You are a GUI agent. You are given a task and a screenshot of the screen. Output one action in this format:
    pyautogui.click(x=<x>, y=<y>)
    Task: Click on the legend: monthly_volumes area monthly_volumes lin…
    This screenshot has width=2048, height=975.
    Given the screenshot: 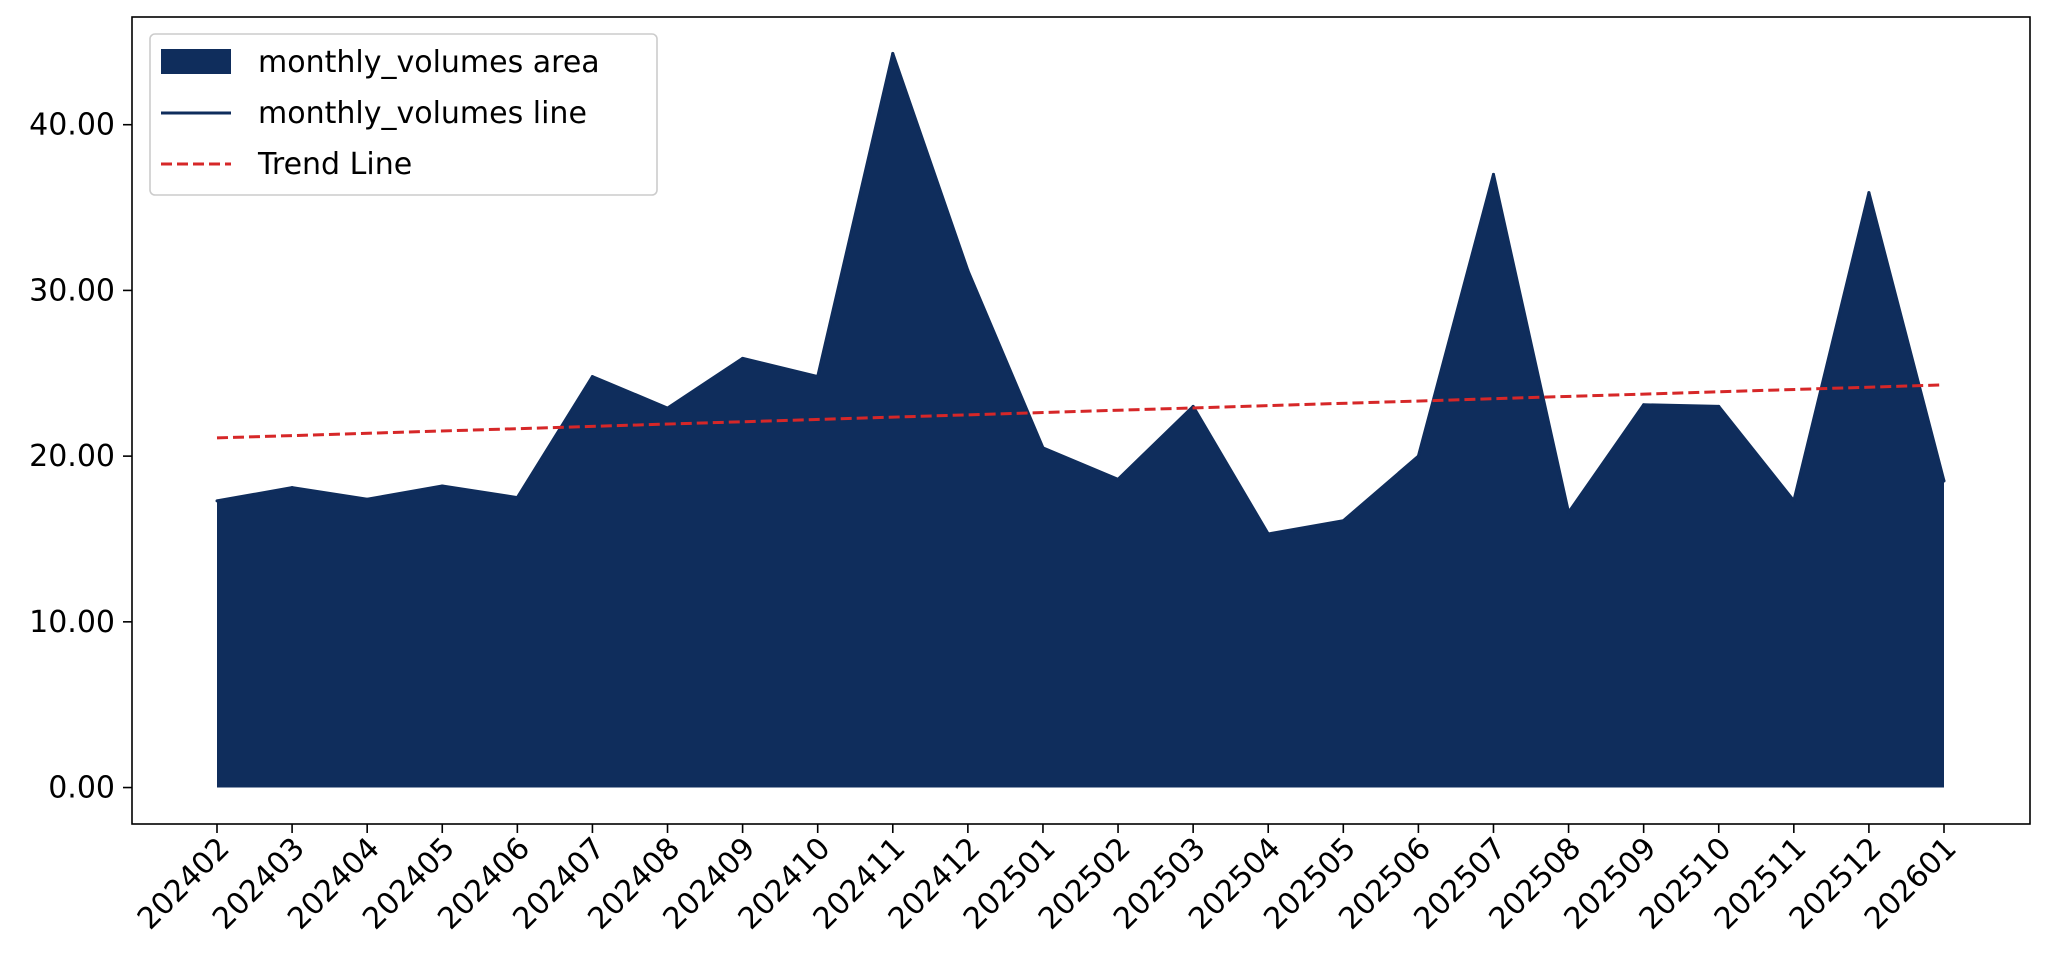 What is the action you would take?
    pyautogui.click(x=403, y=114)
    